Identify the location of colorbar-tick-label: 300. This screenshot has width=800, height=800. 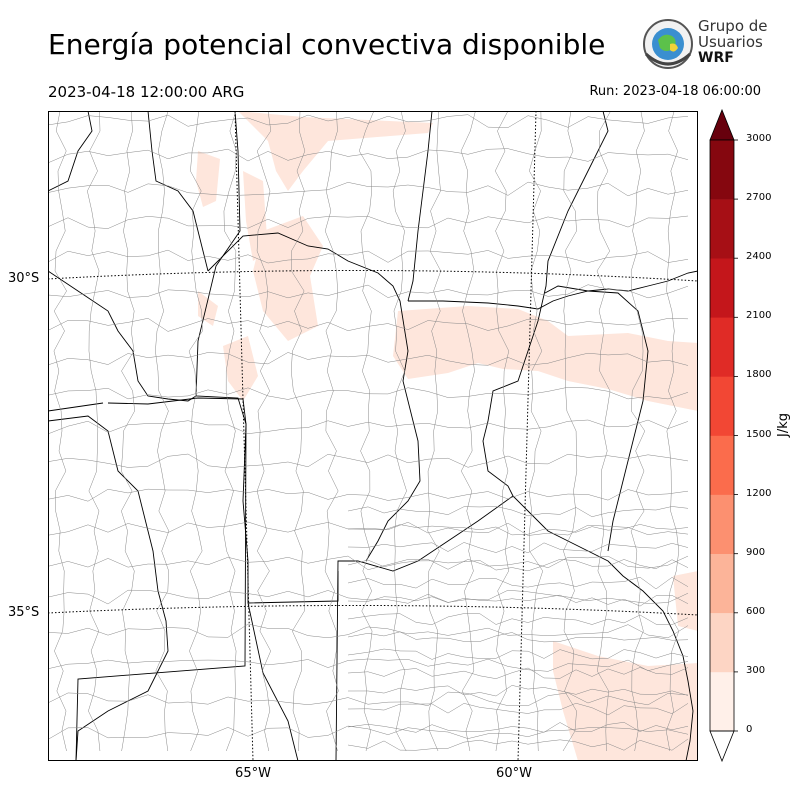
(756, 670).